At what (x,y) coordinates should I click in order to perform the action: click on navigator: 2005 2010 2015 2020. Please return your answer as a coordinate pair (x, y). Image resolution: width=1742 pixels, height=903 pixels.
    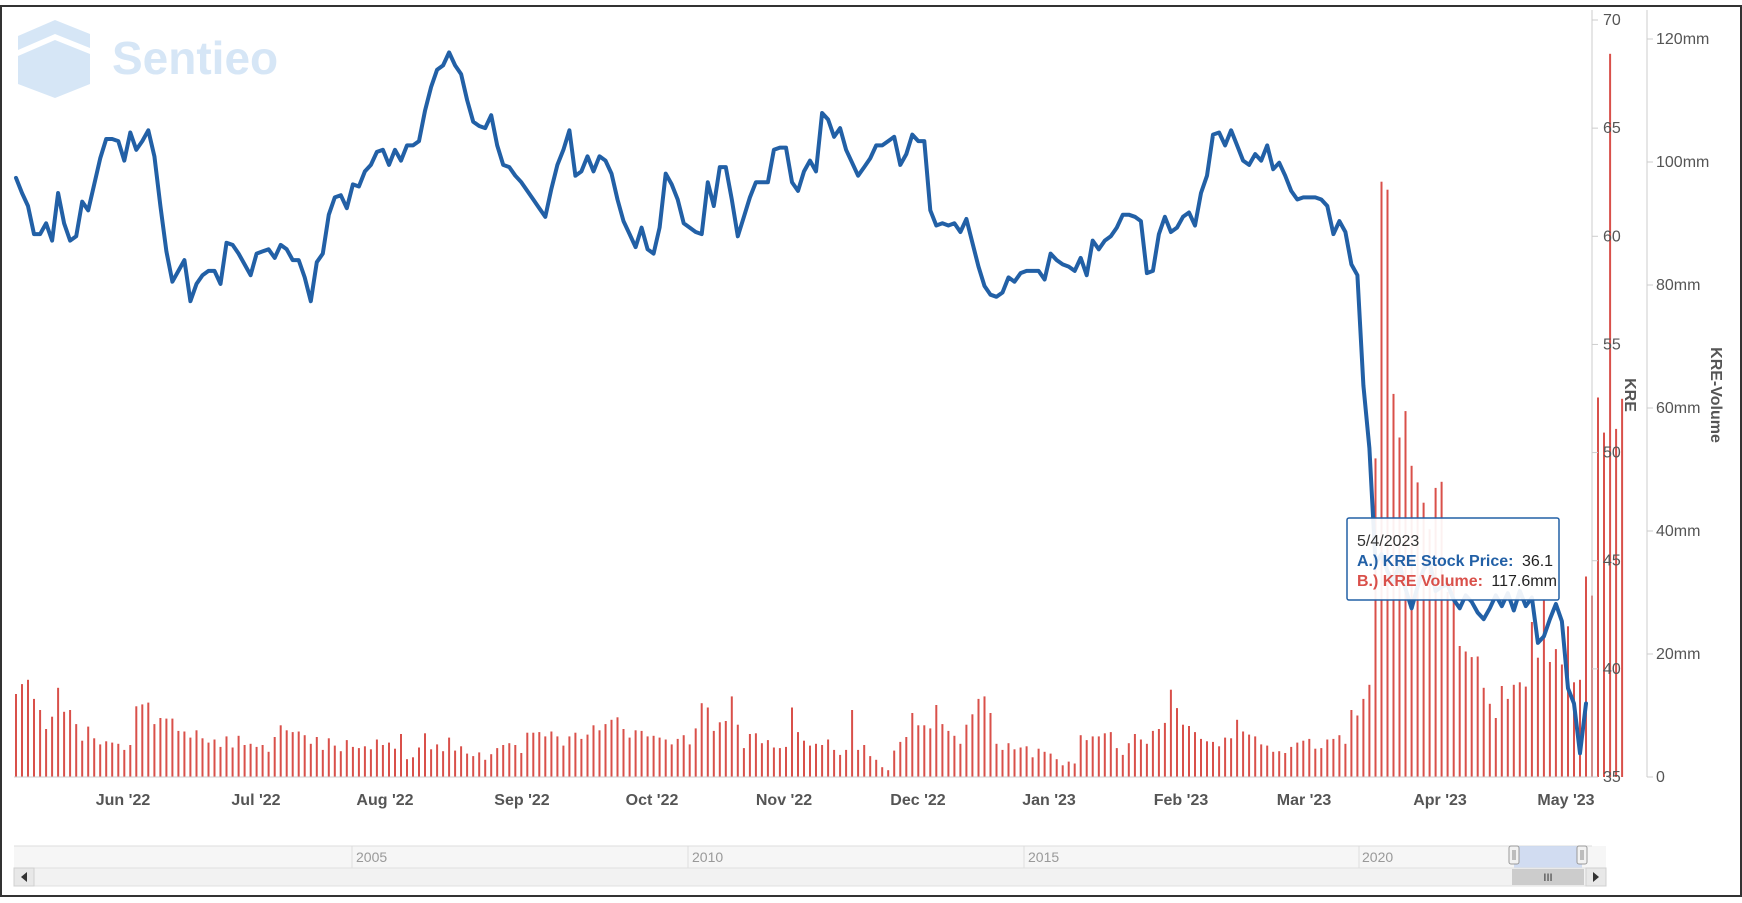
    Looking at the image, I should click on (810, 856).